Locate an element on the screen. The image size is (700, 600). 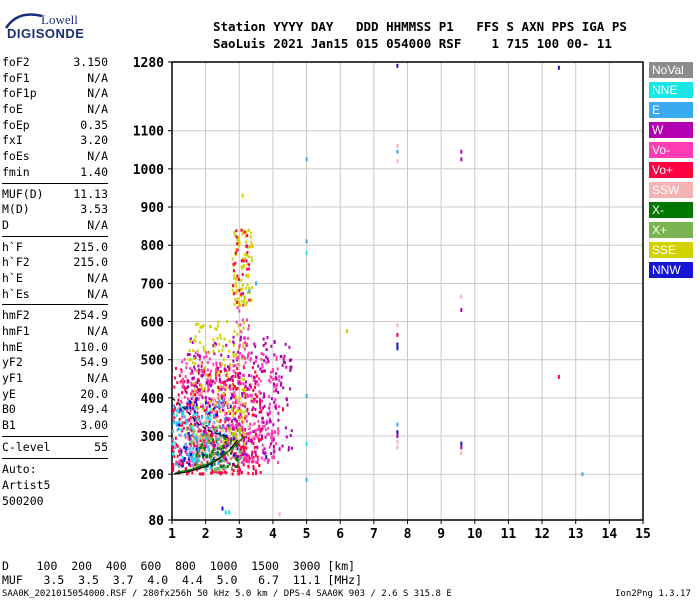
param-label: h`F2 is located at coordinates (16, 262).